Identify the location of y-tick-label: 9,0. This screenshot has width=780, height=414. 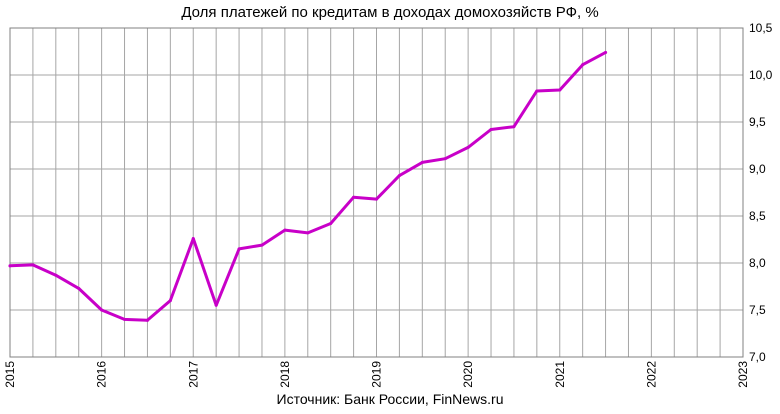
(757, 169).